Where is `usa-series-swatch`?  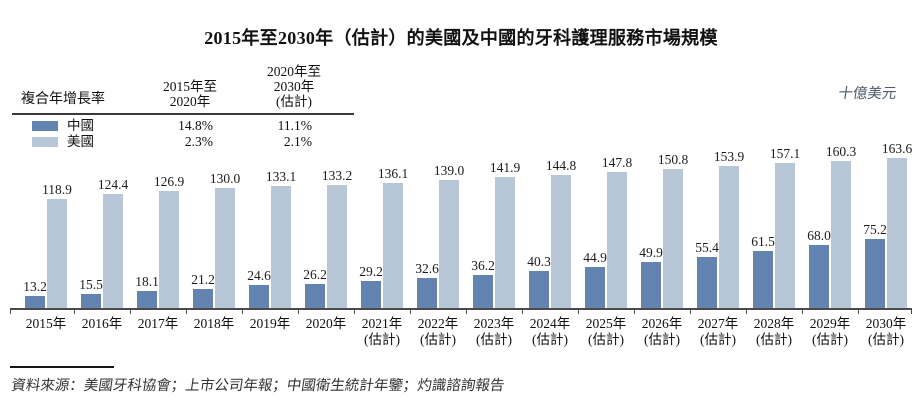 usa-series-swatch is located at coordinates (45, 141).